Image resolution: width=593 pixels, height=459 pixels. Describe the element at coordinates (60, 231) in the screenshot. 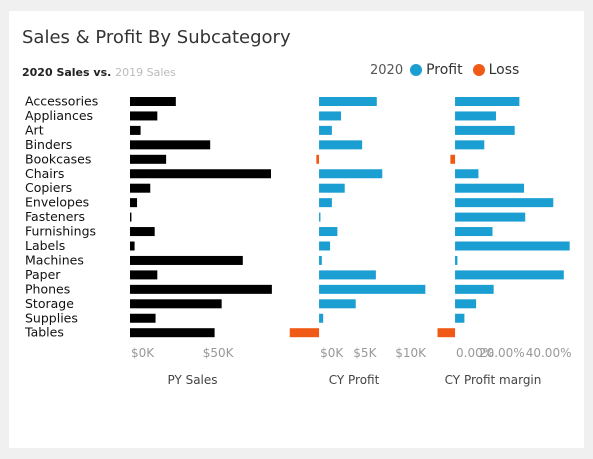

I see `category-label: Furnishings` at that location.